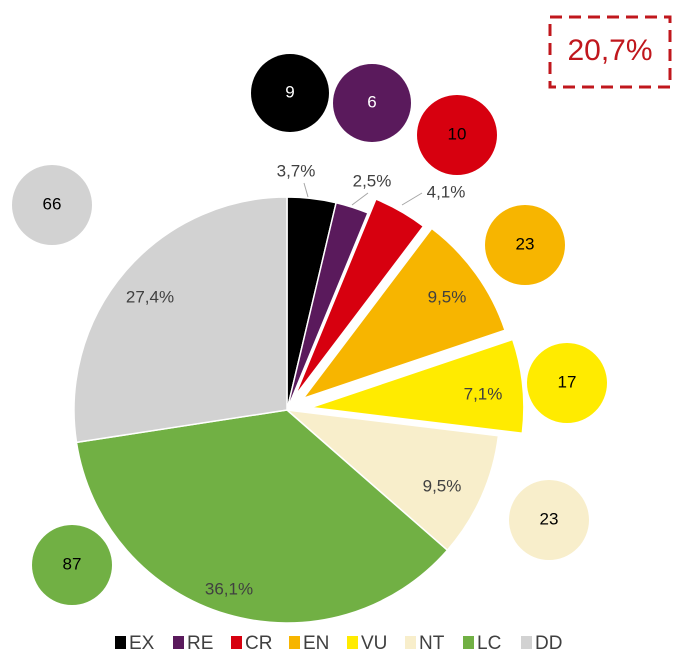  Describe the element at coordinates (150, 296) in the screenshot. I see `data-label: 27,4%` at that location.